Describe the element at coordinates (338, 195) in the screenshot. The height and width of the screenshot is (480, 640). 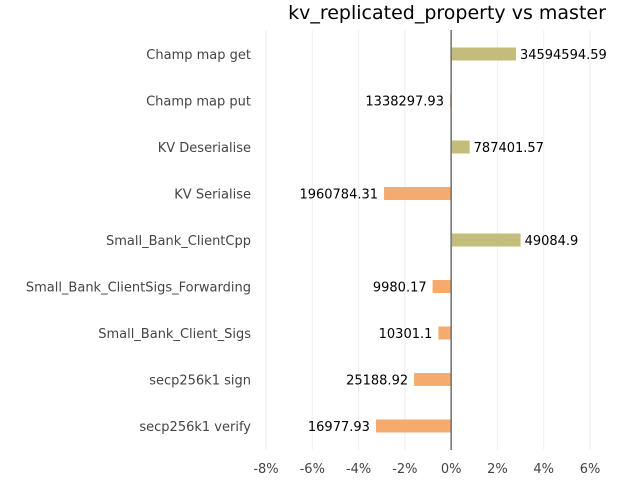
I see `data-label: 1960784.31` at that location.